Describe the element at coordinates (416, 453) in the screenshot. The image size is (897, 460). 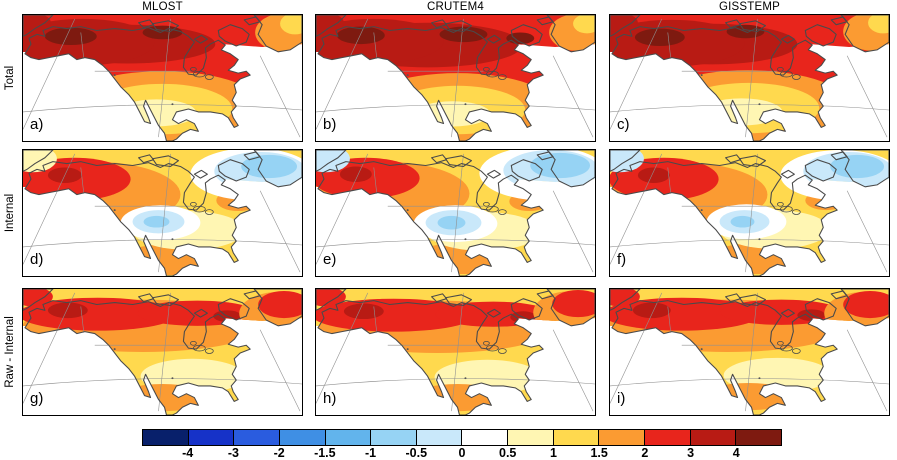
I see `colorbar-tick-label: -0.5` at that location.